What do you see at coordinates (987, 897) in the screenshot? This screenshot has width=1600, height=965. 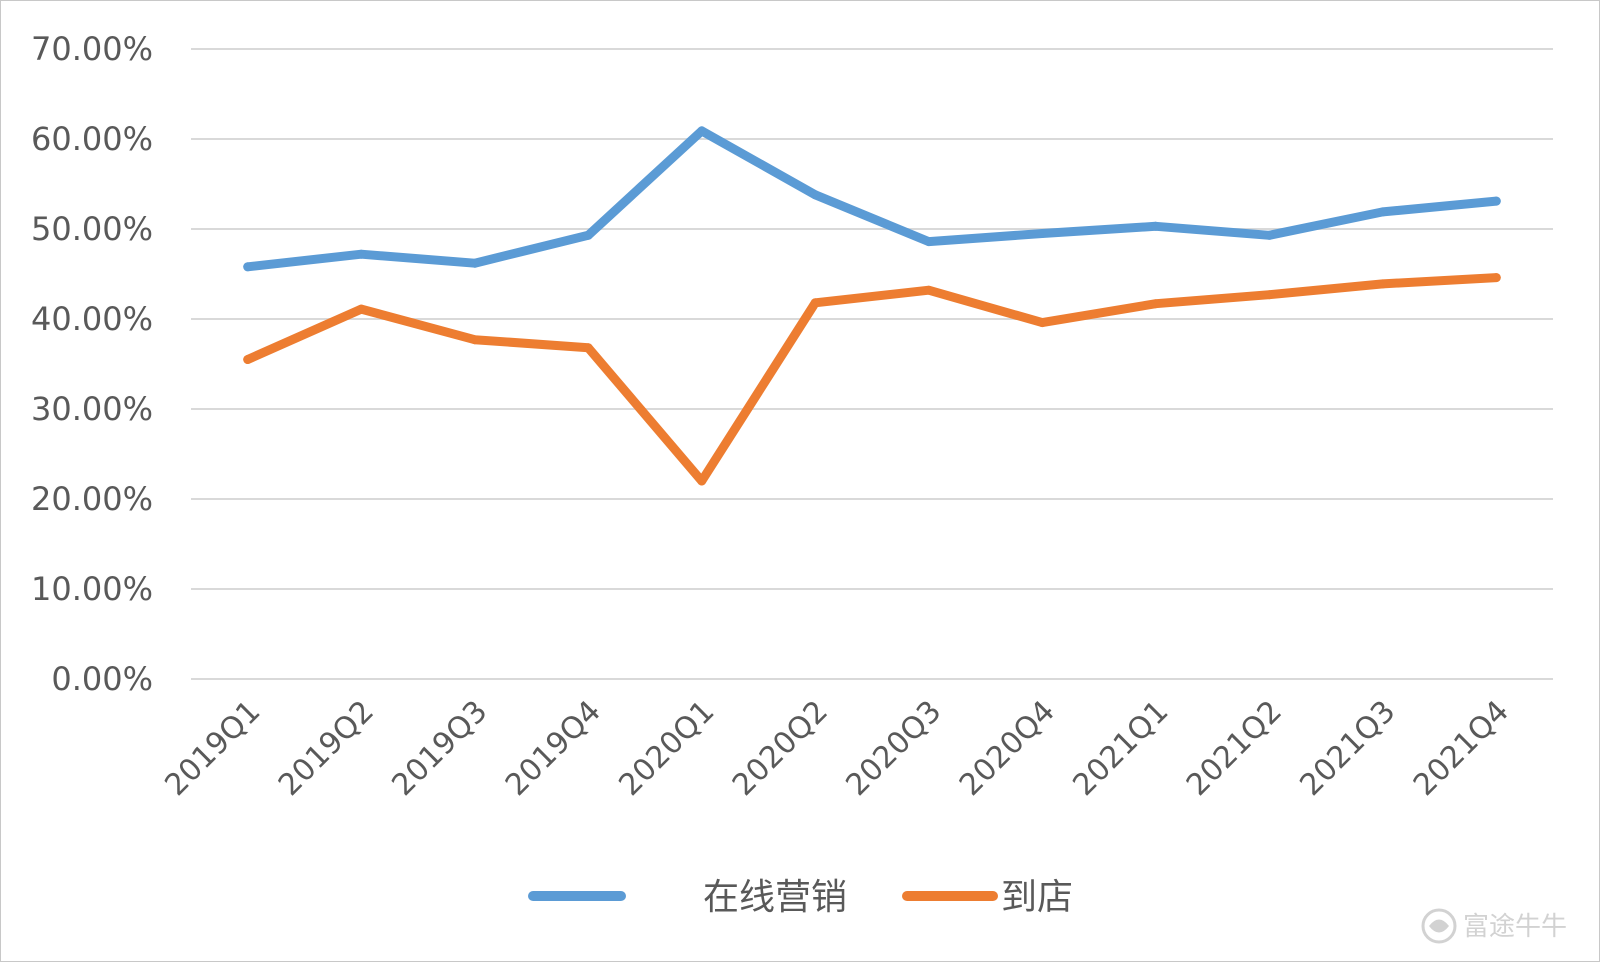 I see `legend-item-in-store: 到店` at bounding box center [987, 897].